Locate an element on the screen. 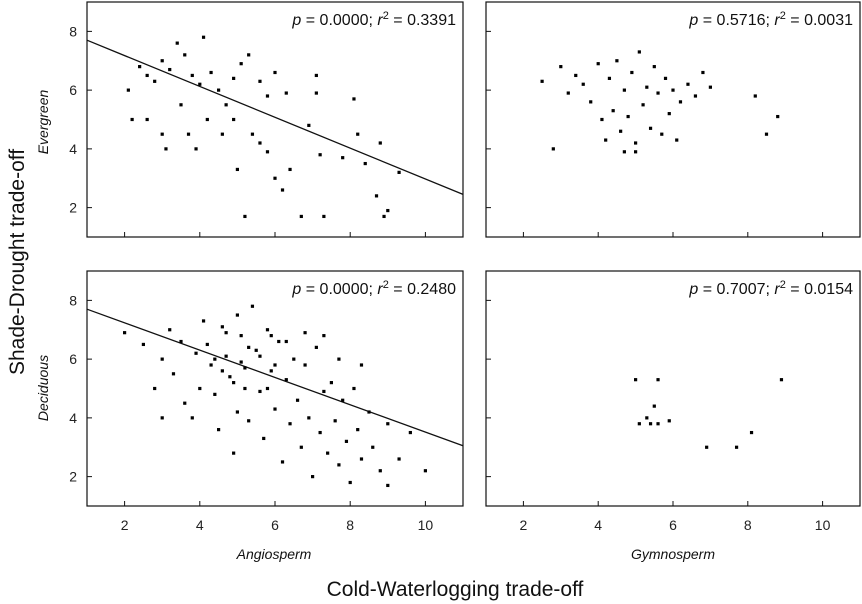  y-tick-label: 8 is located at coordinates (73, 300).